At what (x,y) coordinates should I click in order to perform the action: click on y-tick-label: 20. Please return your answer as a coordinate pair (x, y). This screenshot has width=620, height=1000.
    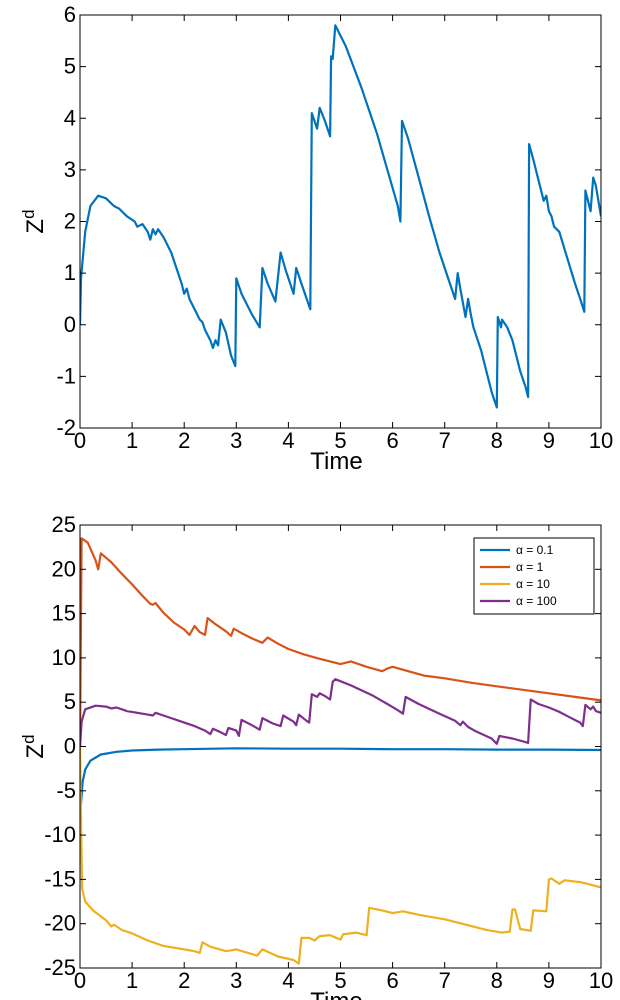
    Looking at the image, I should click on (64, 568).